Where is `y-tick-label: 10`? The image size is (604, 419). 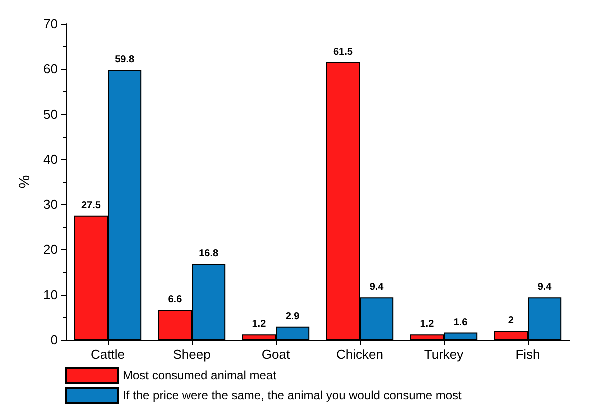 y-tick-label: 10 is located at coordinates (51, 294).